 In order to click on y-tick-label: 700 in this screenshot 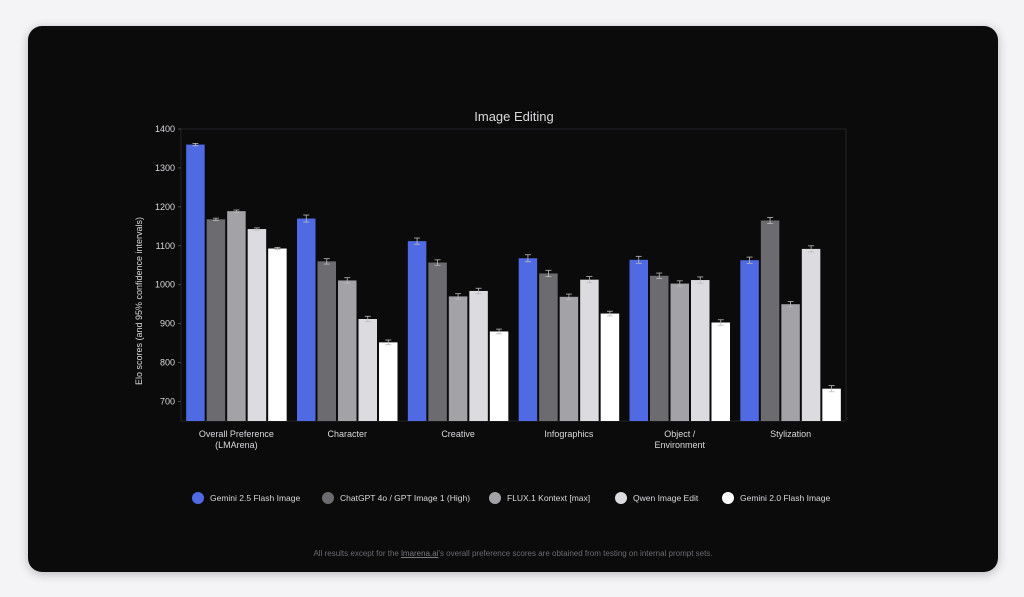, I will do `click(167, 402)`.